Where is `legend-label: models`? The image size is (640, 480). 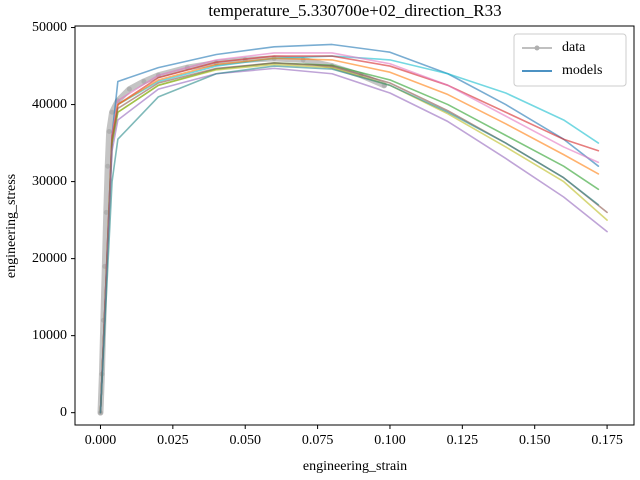 legend-label: models is located at coordinates (582, 70).